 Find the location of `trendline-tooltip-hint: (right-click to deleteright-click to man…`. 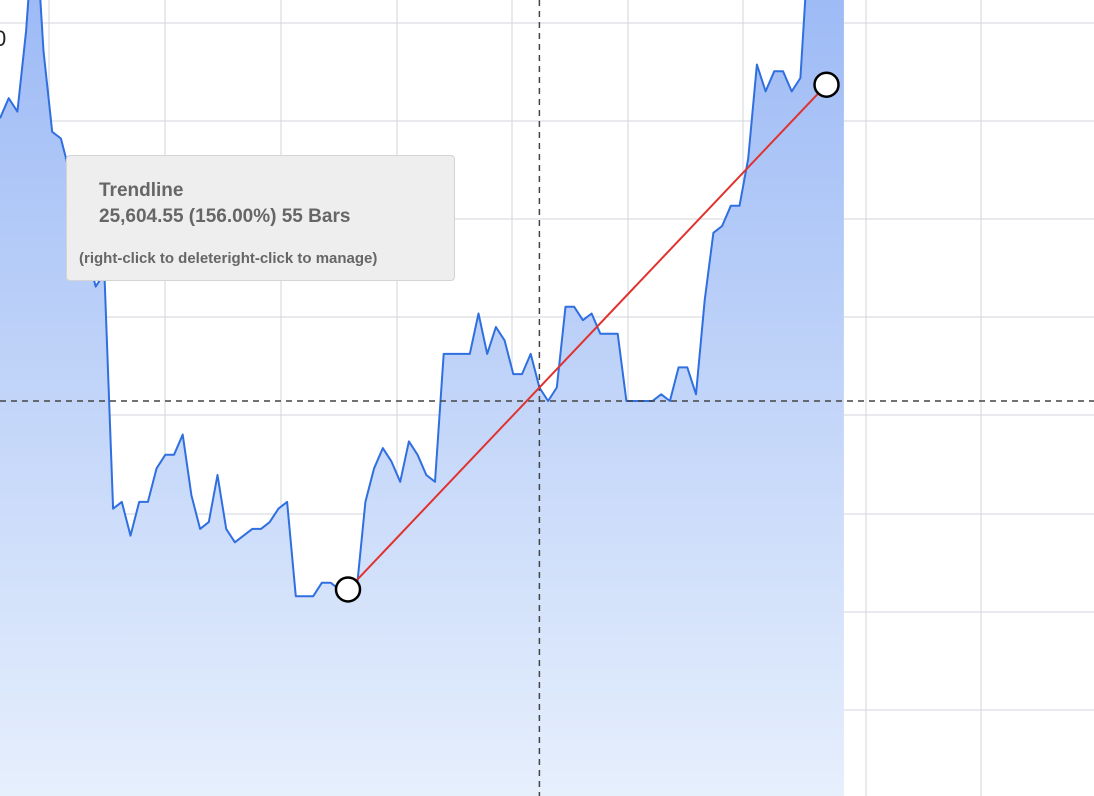

trendline-tooltip-hint: (right-click to deleteright-click to man… is located at coordinates (228, 258).